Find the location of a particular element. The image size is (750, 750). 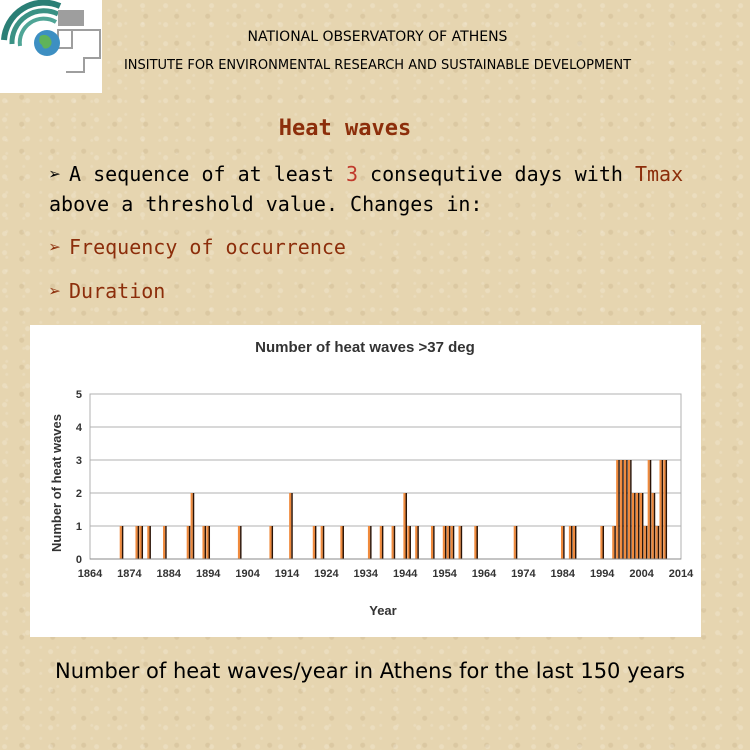

bar-2005 is located at coordinates (645, 542).